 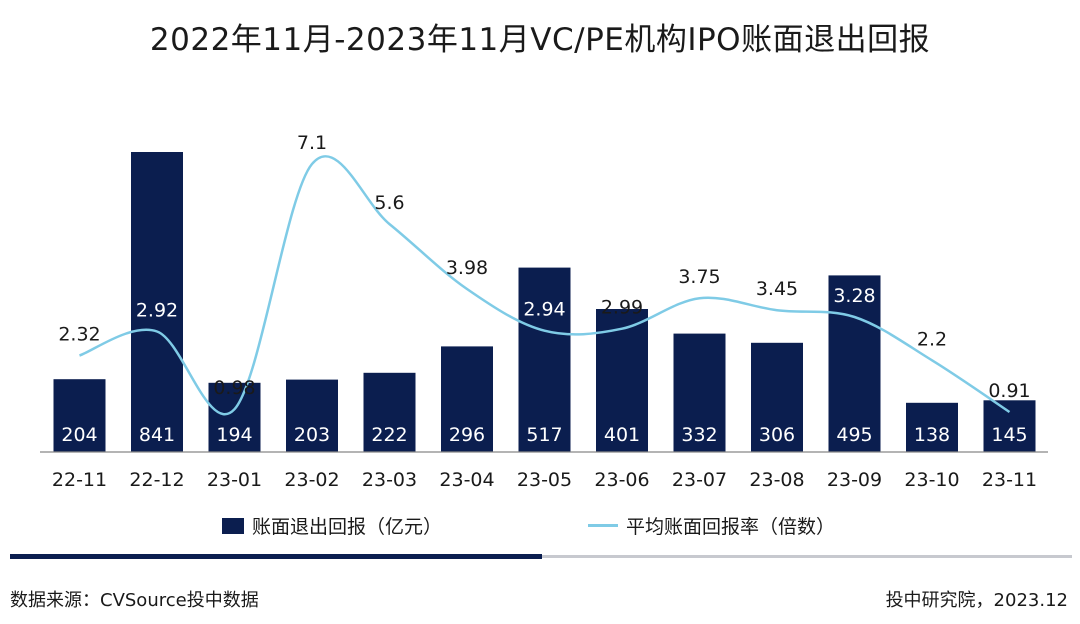 What do you see at coordinates (777, 435) in the screenshot?
I see `bar-value-label: 306` at bounding box center [777, 435].